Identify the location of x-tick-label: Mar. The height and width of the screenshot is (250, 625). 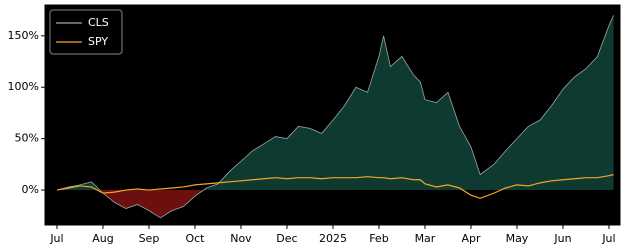
(425, 238).